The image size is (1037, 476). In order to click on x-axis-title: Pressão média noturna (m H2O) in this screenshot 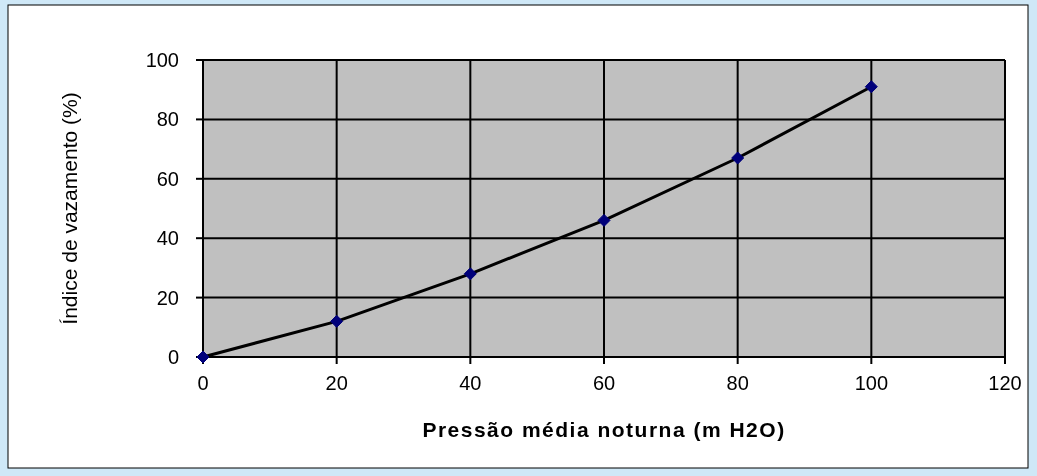, I will do `click(604, 429)`.